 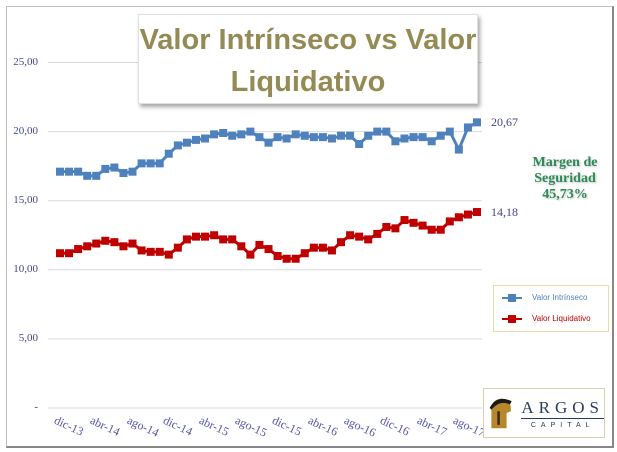 I want to click on margin-annotation: Margen de Seguridad 45,73%, so click(x=565, y=179).